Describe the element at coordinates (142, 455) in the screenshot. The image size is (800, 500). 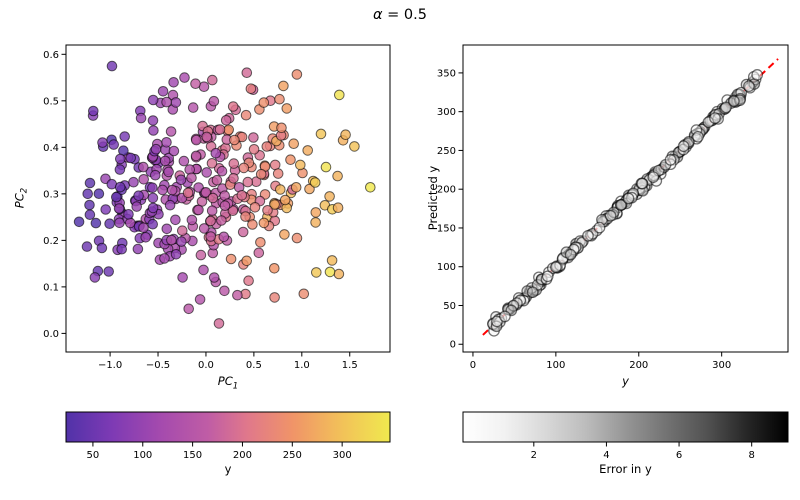
I see `colorbar-tick-label: 100` at that location.